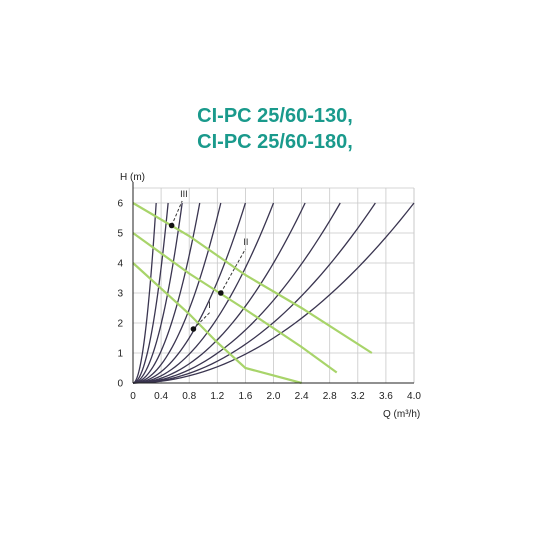 The height and width of the screenshot is (550, 550). I want to click on duty-line-II, so click(233, 271).